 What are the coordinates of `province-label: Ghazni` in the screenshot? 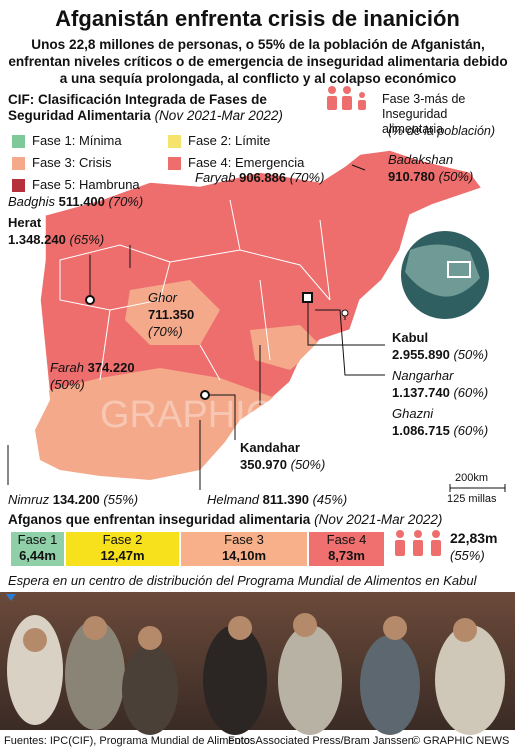 It's located at (412, 414).